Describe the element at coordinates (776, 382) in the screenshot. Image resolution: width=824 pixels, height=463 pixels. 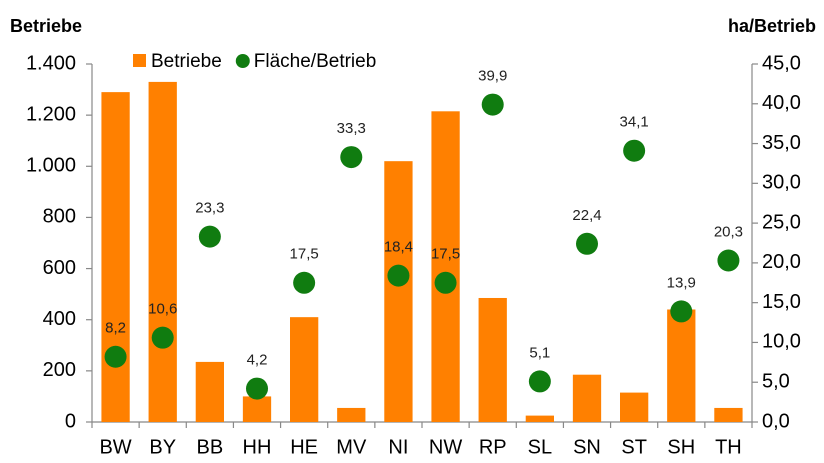
I see `y2-tick-label: 5,0` at that location.